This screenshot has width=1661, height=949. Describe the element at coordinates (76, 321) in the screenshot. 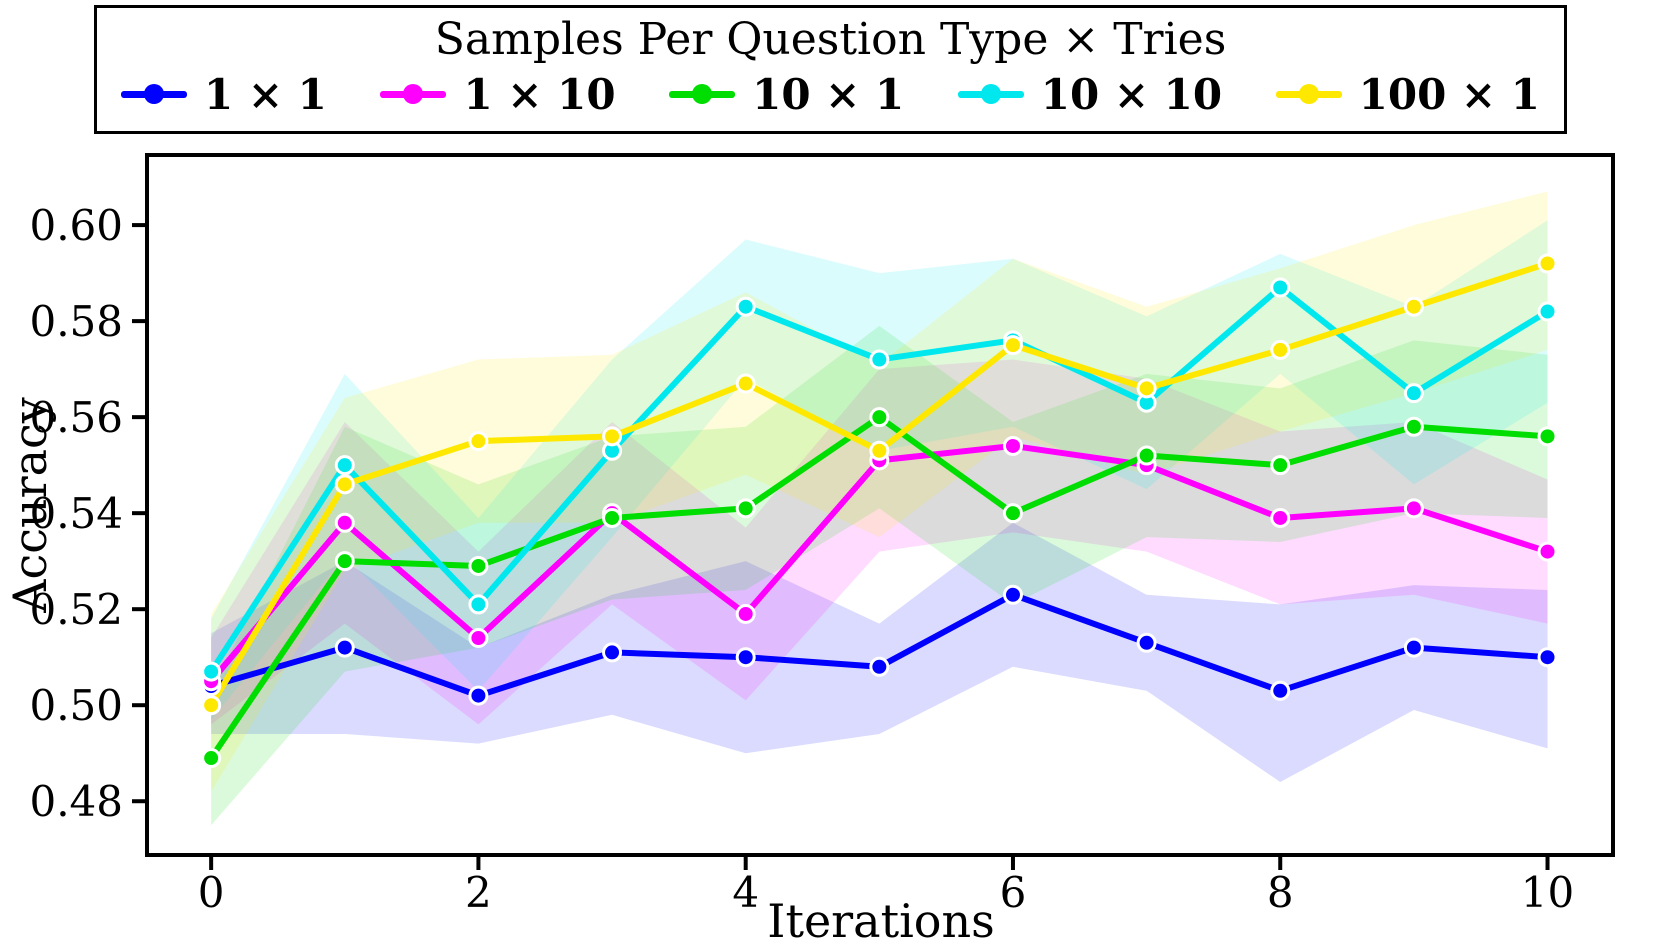

I see `y-tick-label: 0.58` at that location.